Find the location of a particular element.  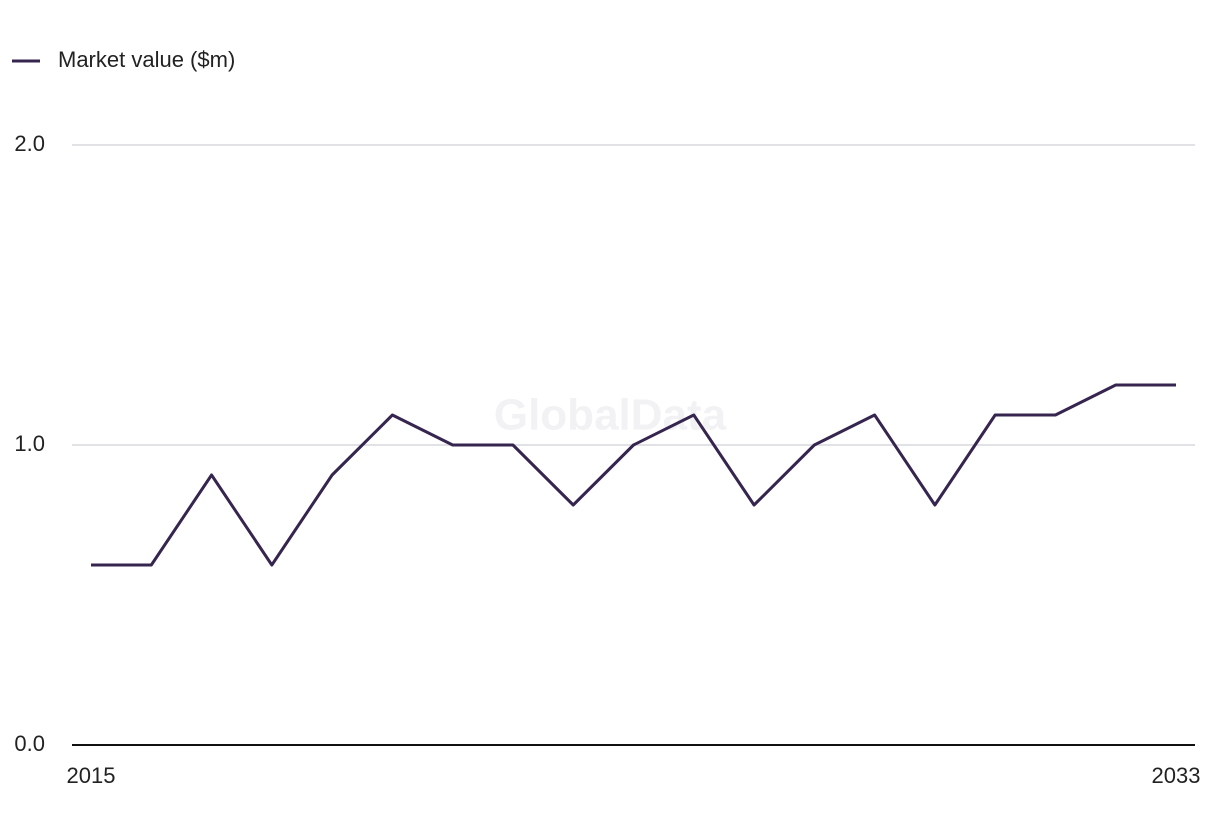

watermark: GlobalData is located at coordinates (610, 415).